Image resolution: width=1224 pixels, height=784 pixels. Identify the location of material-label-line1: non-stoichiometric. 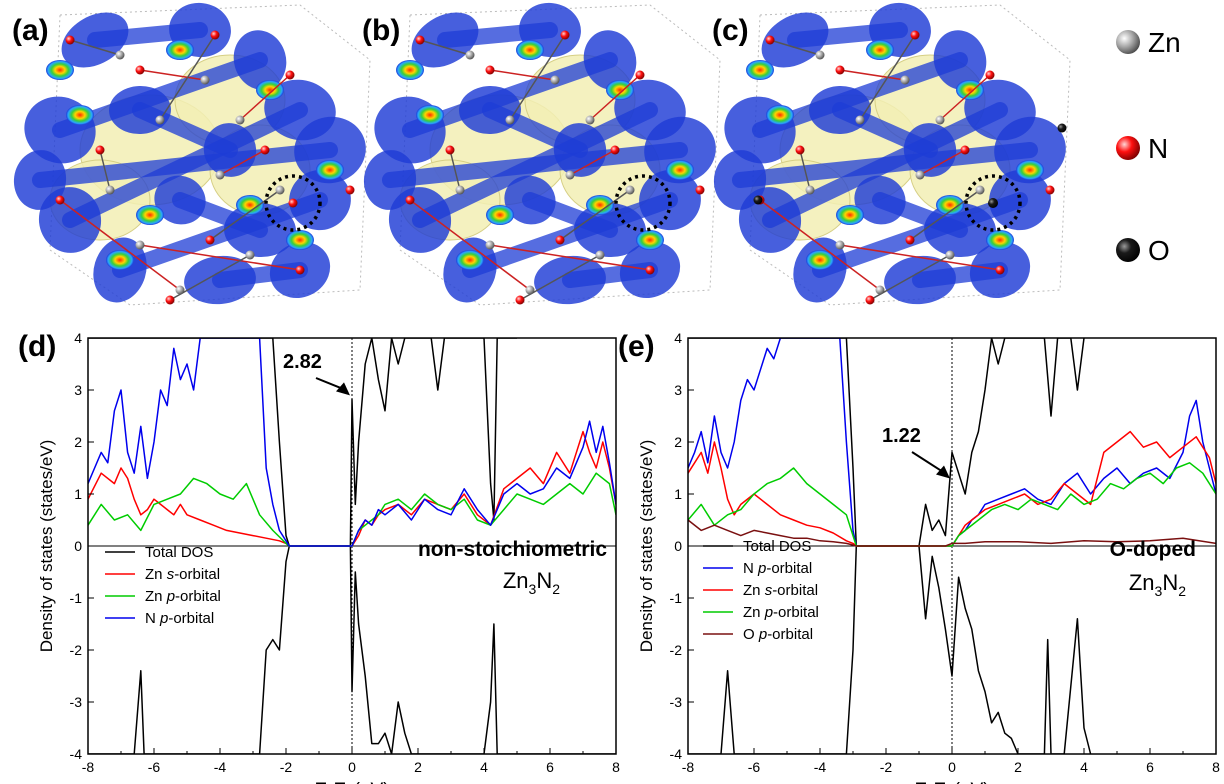
(512, 549).